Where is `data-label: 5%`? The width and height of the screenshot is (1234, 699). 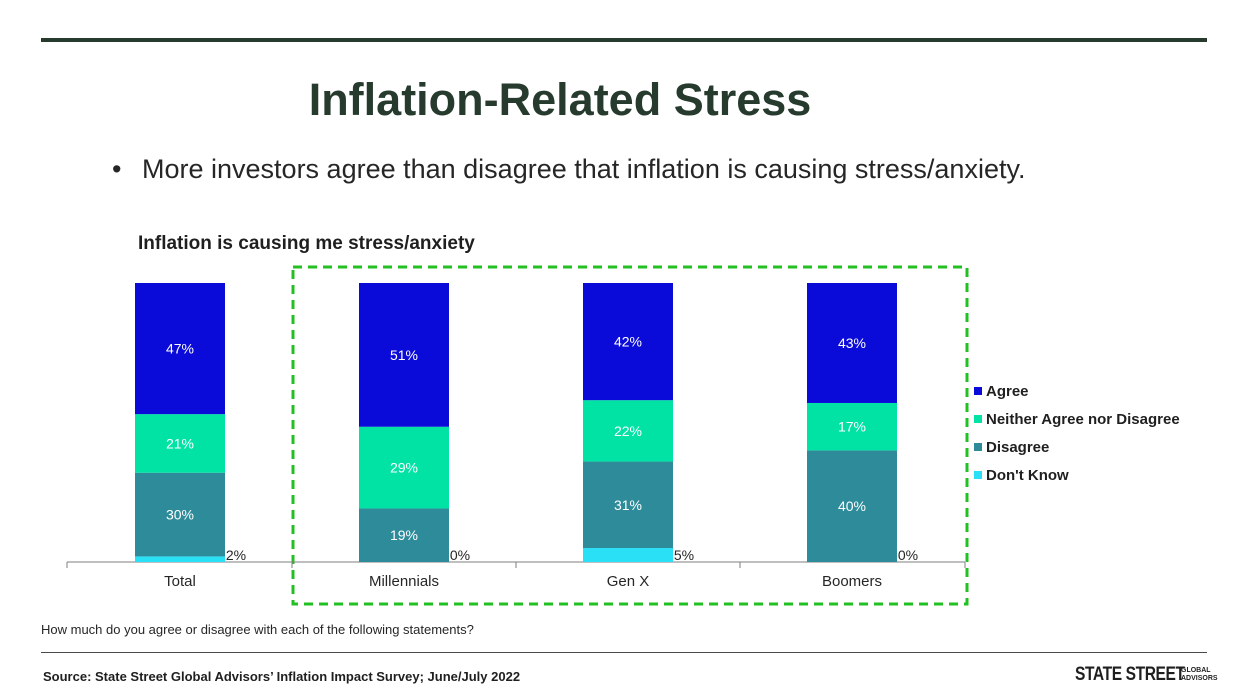 data-label: 5% is located at coordinates (684, 555).